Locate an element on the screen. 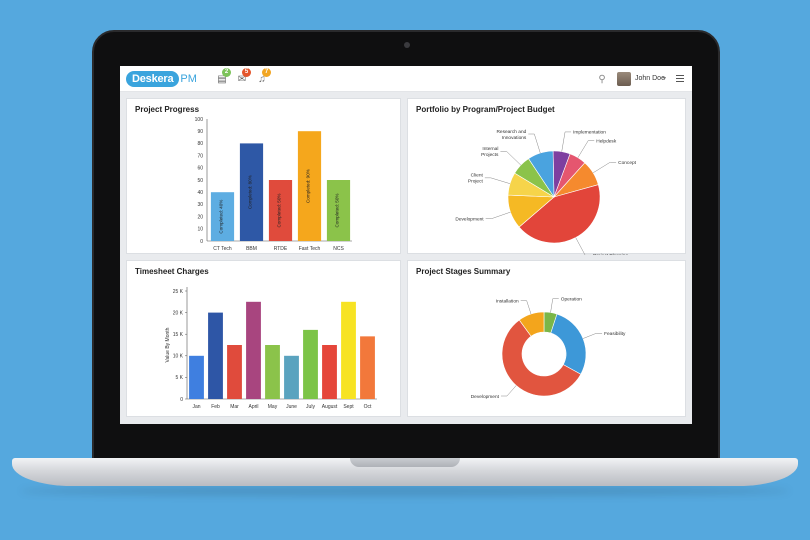 The height and width of the screenshot is (540, 810). logo-suffix: PM is located at coordinates (188, 79).